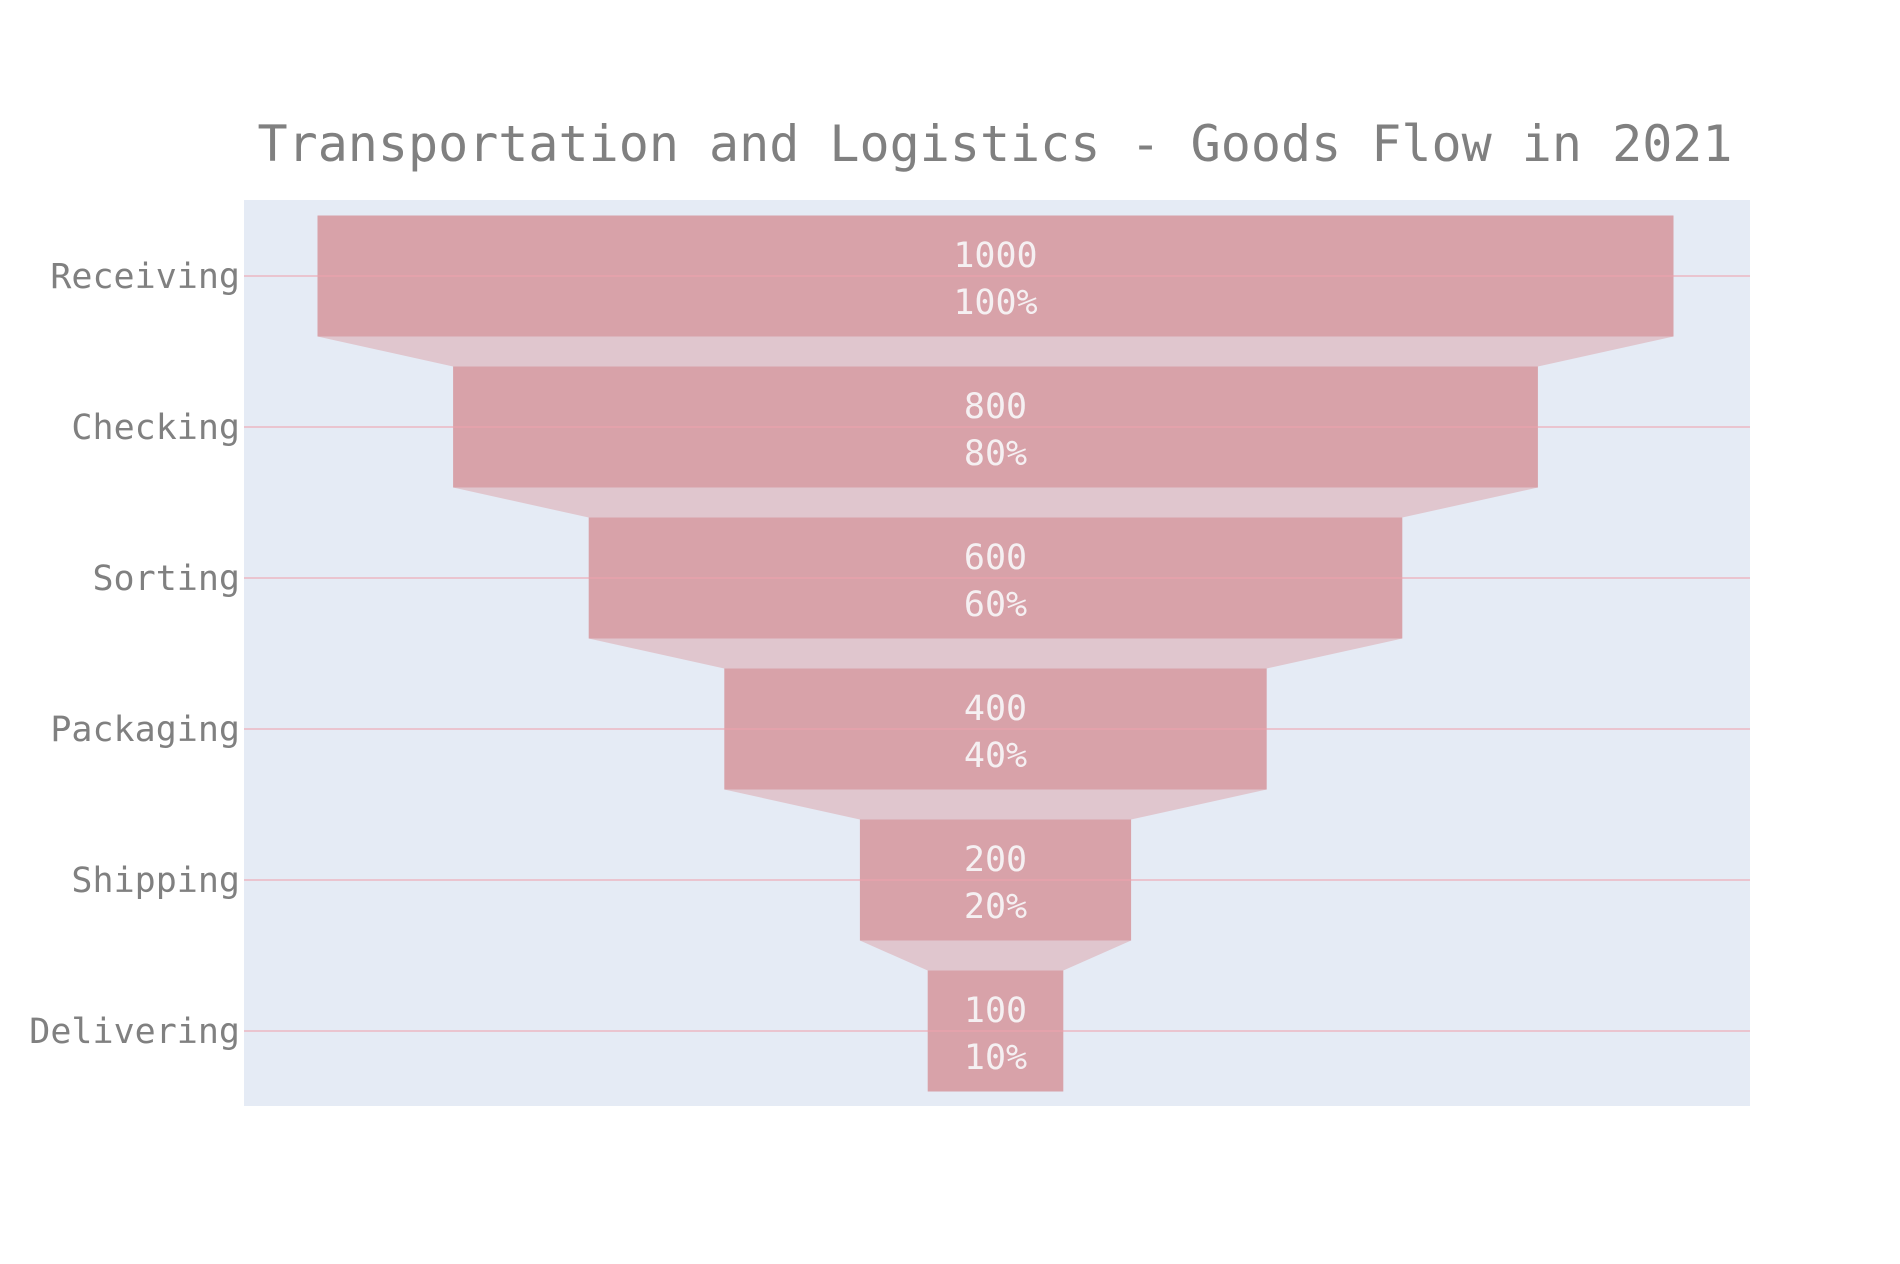  I want to click on bar-percent-label: 60%, so click(995, 605).